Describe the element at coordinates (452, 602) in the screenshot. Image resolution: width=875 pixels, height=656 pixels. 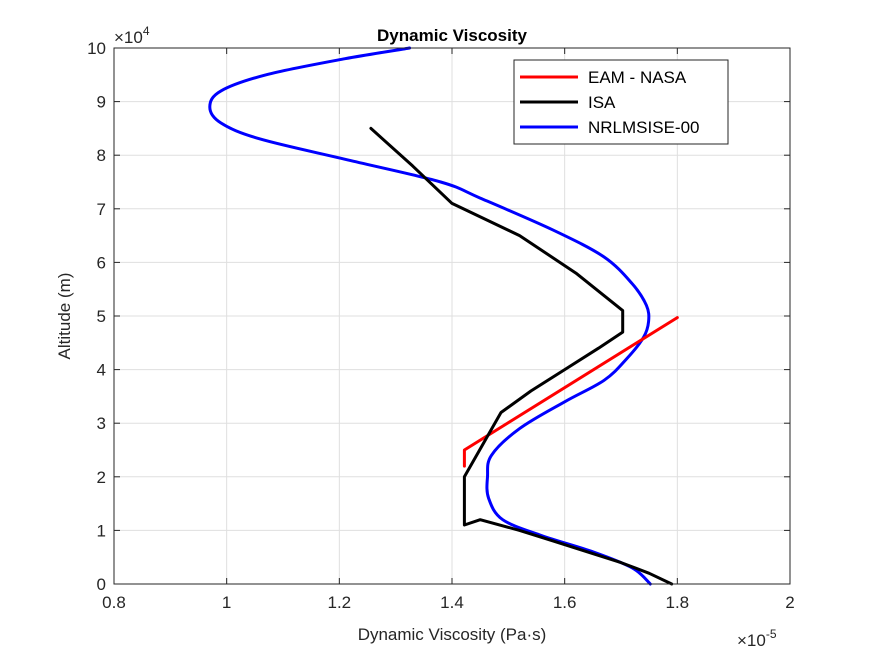
I see `x-tick-label: 1.4` at that location.